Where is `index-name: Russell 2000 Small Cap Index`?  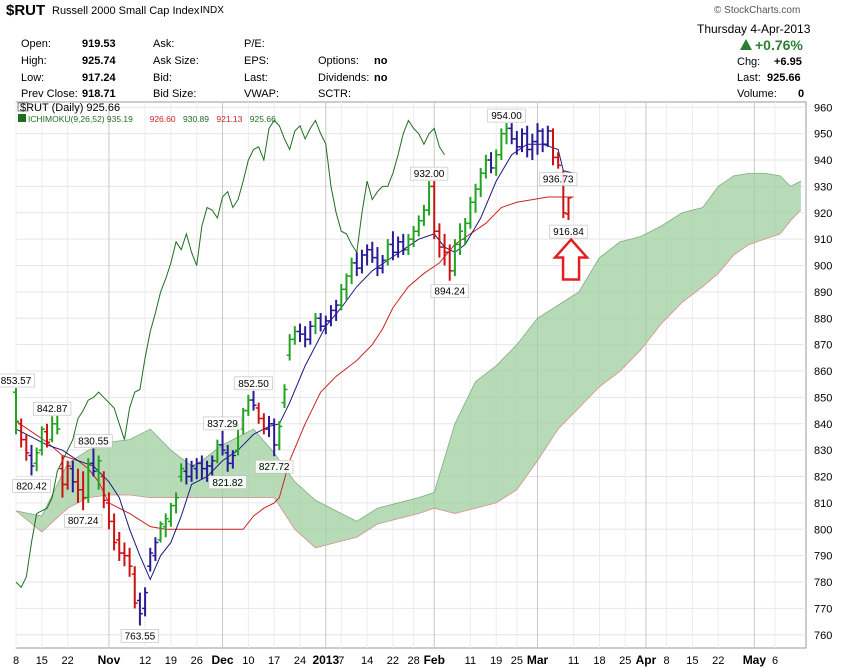
index-name: Russell 2000 Small Cap Index is located at coordinates (126, 11).